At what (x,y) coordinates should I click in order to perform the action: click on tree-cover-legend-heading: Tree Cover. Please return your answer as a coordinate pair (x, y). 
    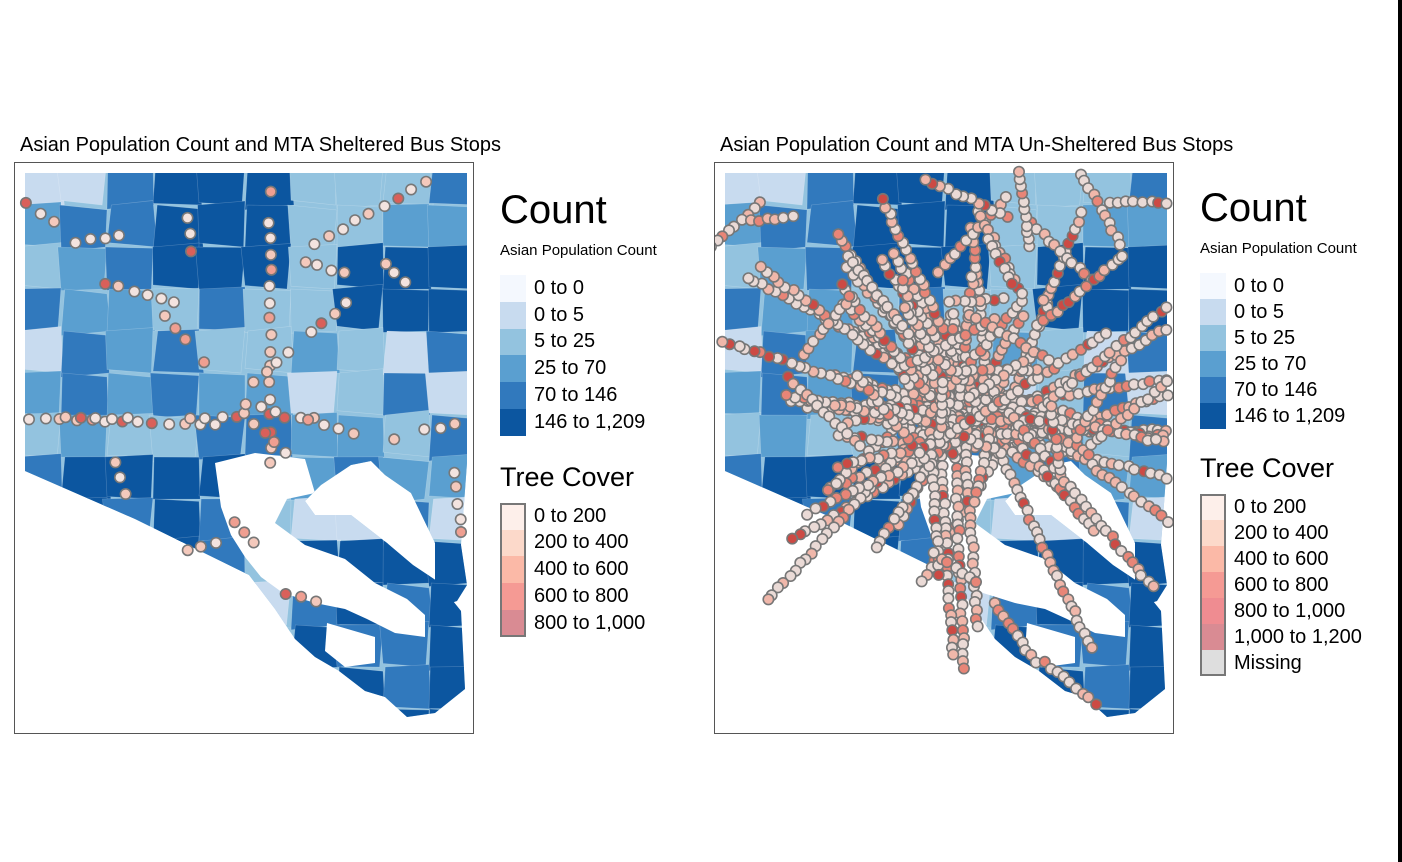
    Looking at the image, I should click on (1267, 468).